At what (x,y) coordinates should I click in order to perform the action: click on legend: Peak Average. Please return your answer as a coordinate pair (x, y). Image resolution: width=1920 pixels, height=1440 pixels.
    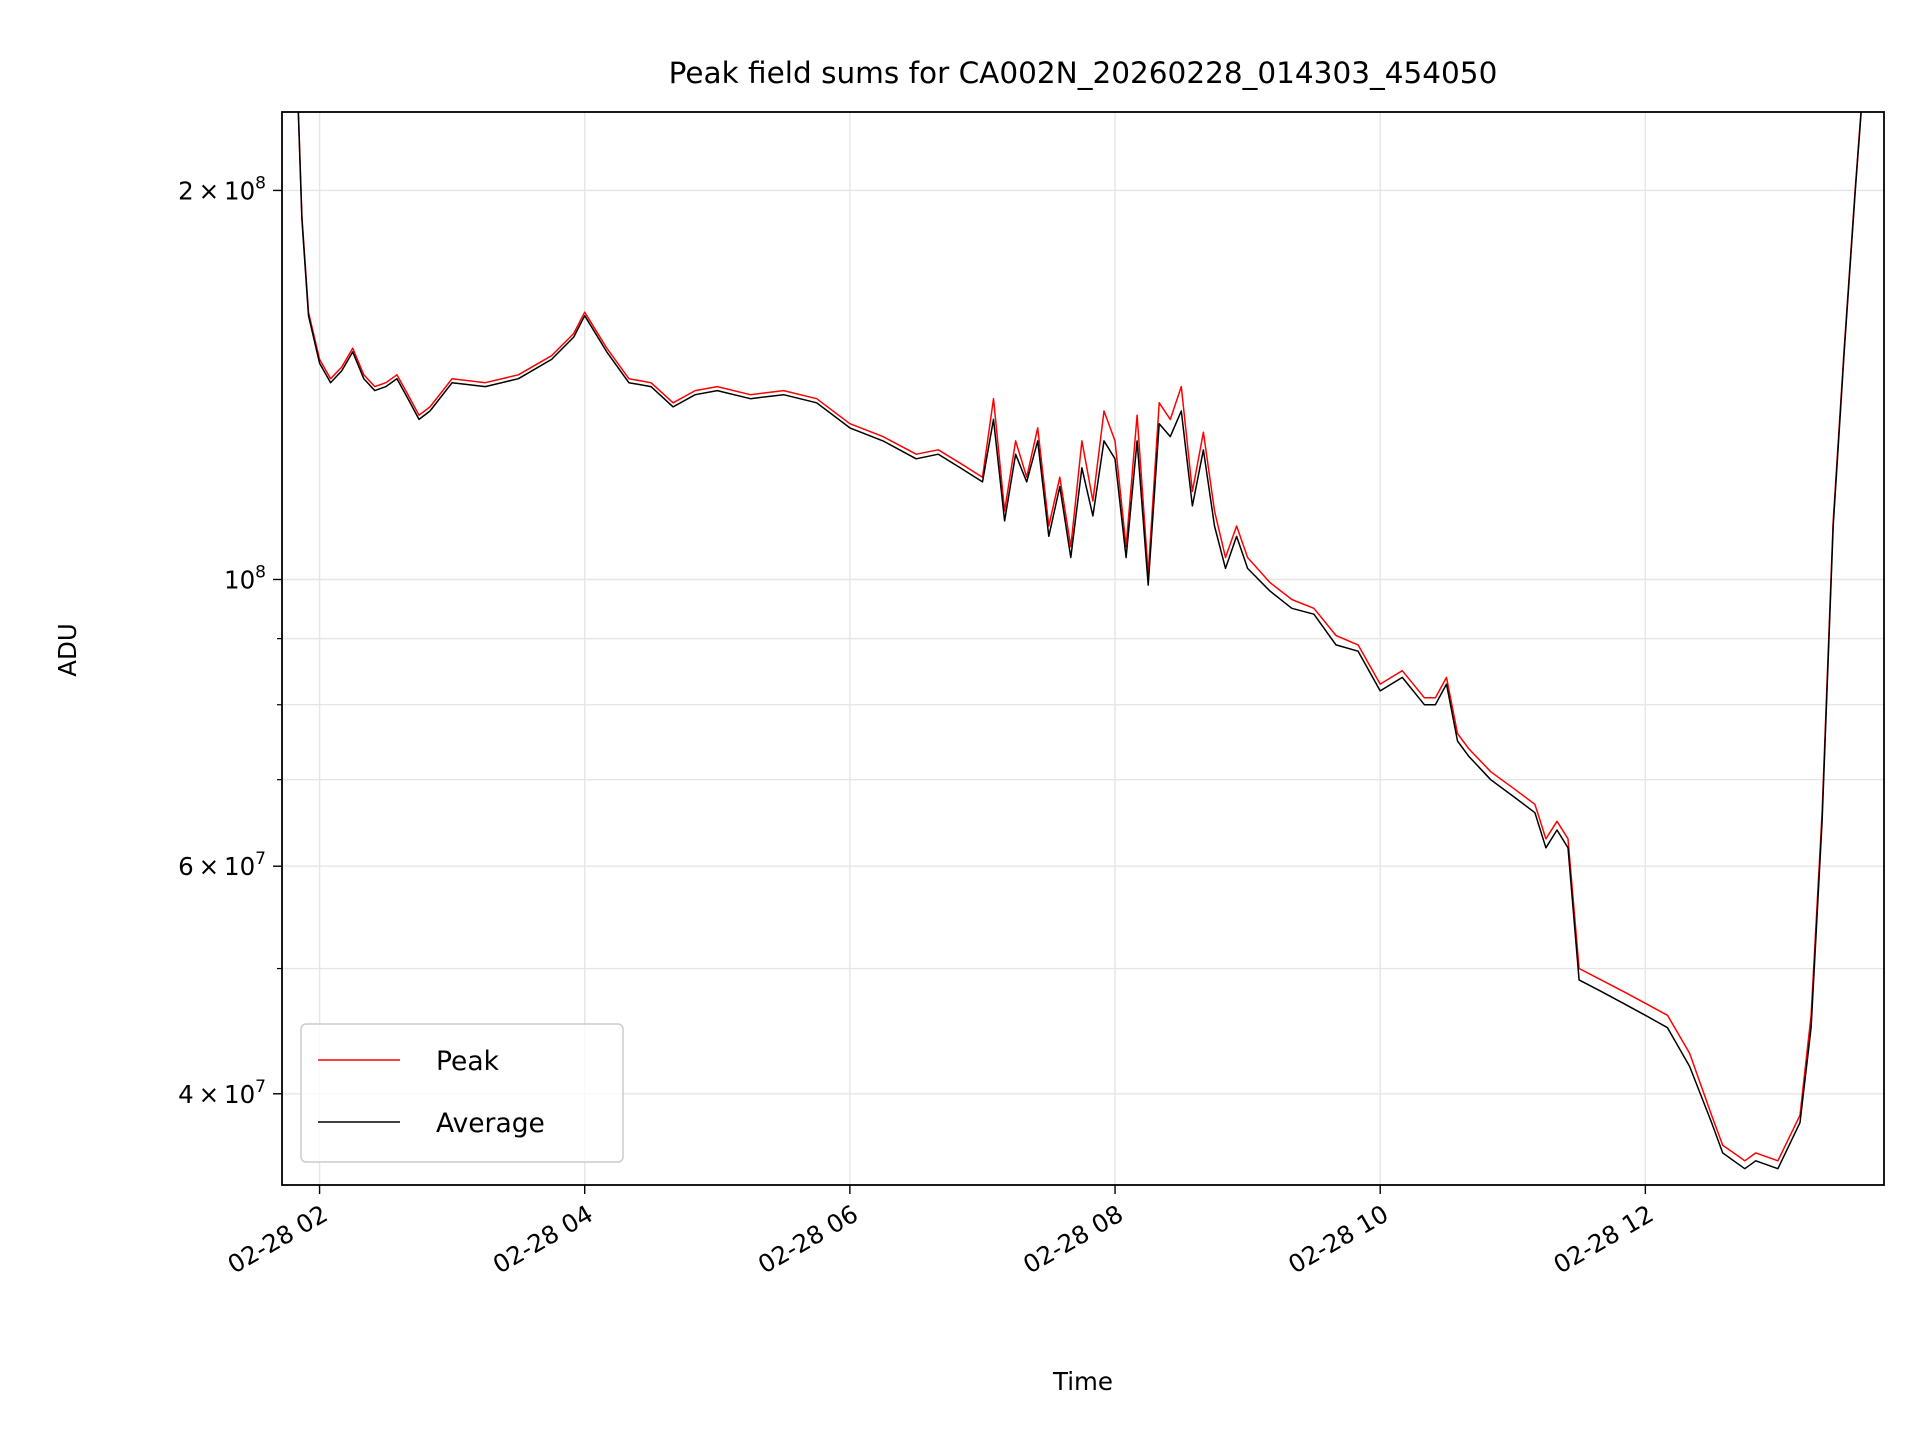
    Looking at the image, I should click on (462, 1093).